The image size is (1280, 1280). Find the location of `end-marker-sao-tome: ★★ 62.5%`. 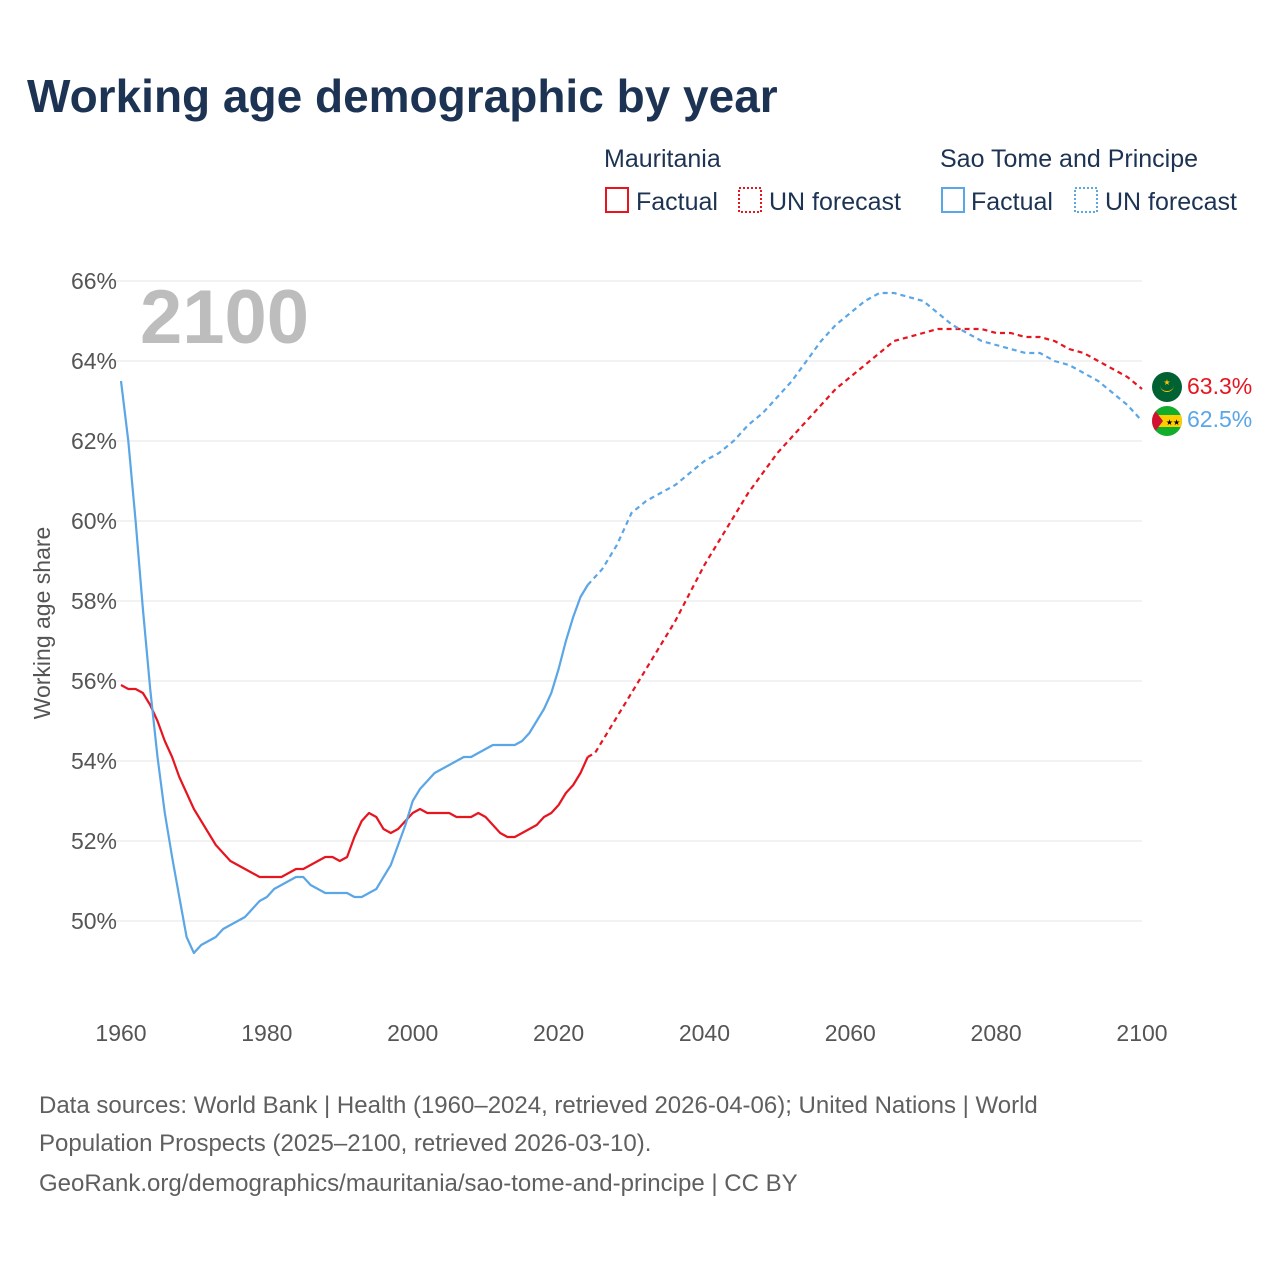

end-marker-sao-tome: ★★ 62.5% is located at coordinates (1202, 421).